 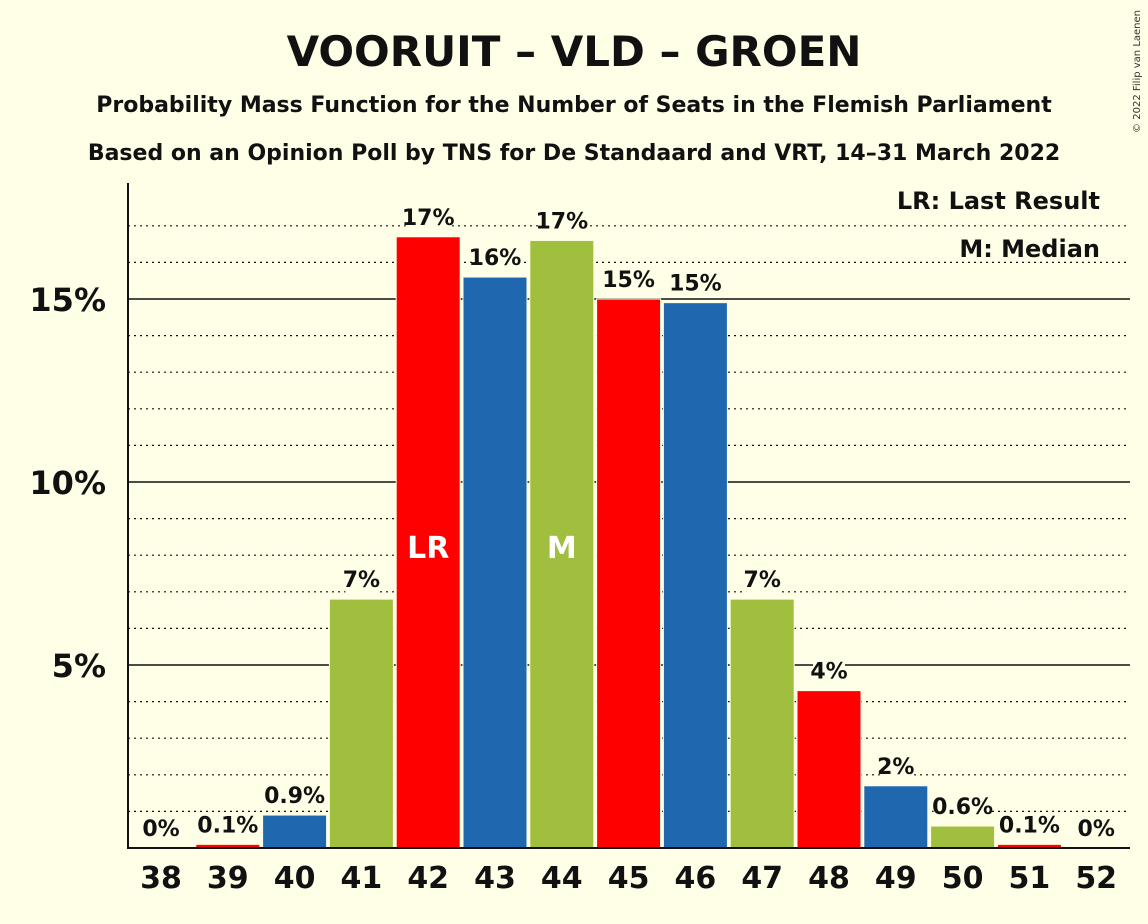 I want to click on x-tick-label: 39, so click(x=228, y=878).